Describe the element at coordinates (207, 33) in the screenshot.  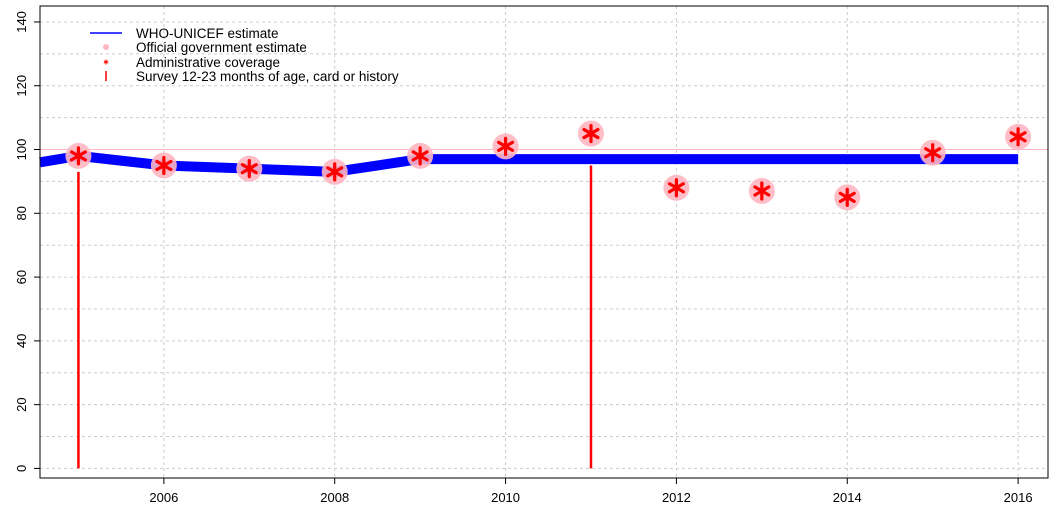
I see `legend-label: WHO-UNICEF estimate` at that location.